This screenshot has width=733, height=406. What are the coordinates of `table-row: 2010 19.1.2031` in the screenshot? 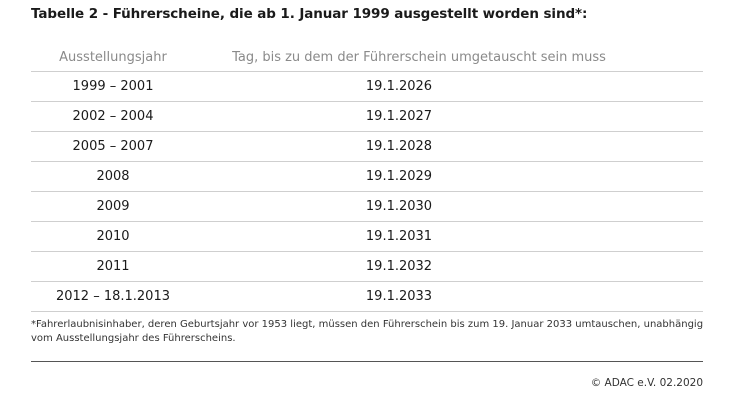 It's located at (367, 236).